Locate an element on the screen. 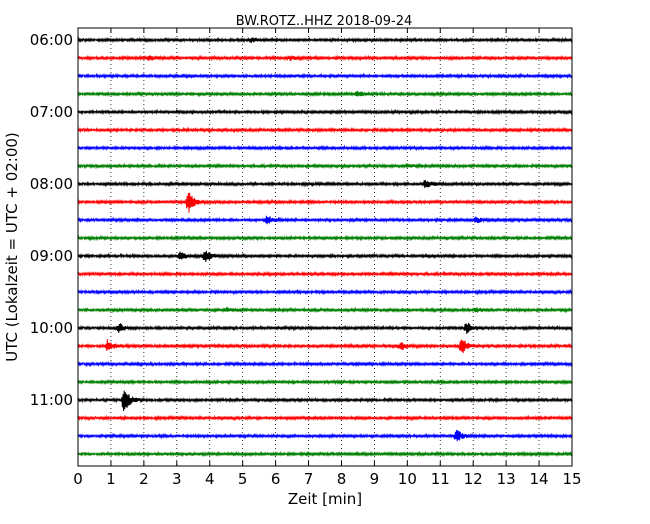  x-tick-label: 3 is located at coordinates (177, 479).